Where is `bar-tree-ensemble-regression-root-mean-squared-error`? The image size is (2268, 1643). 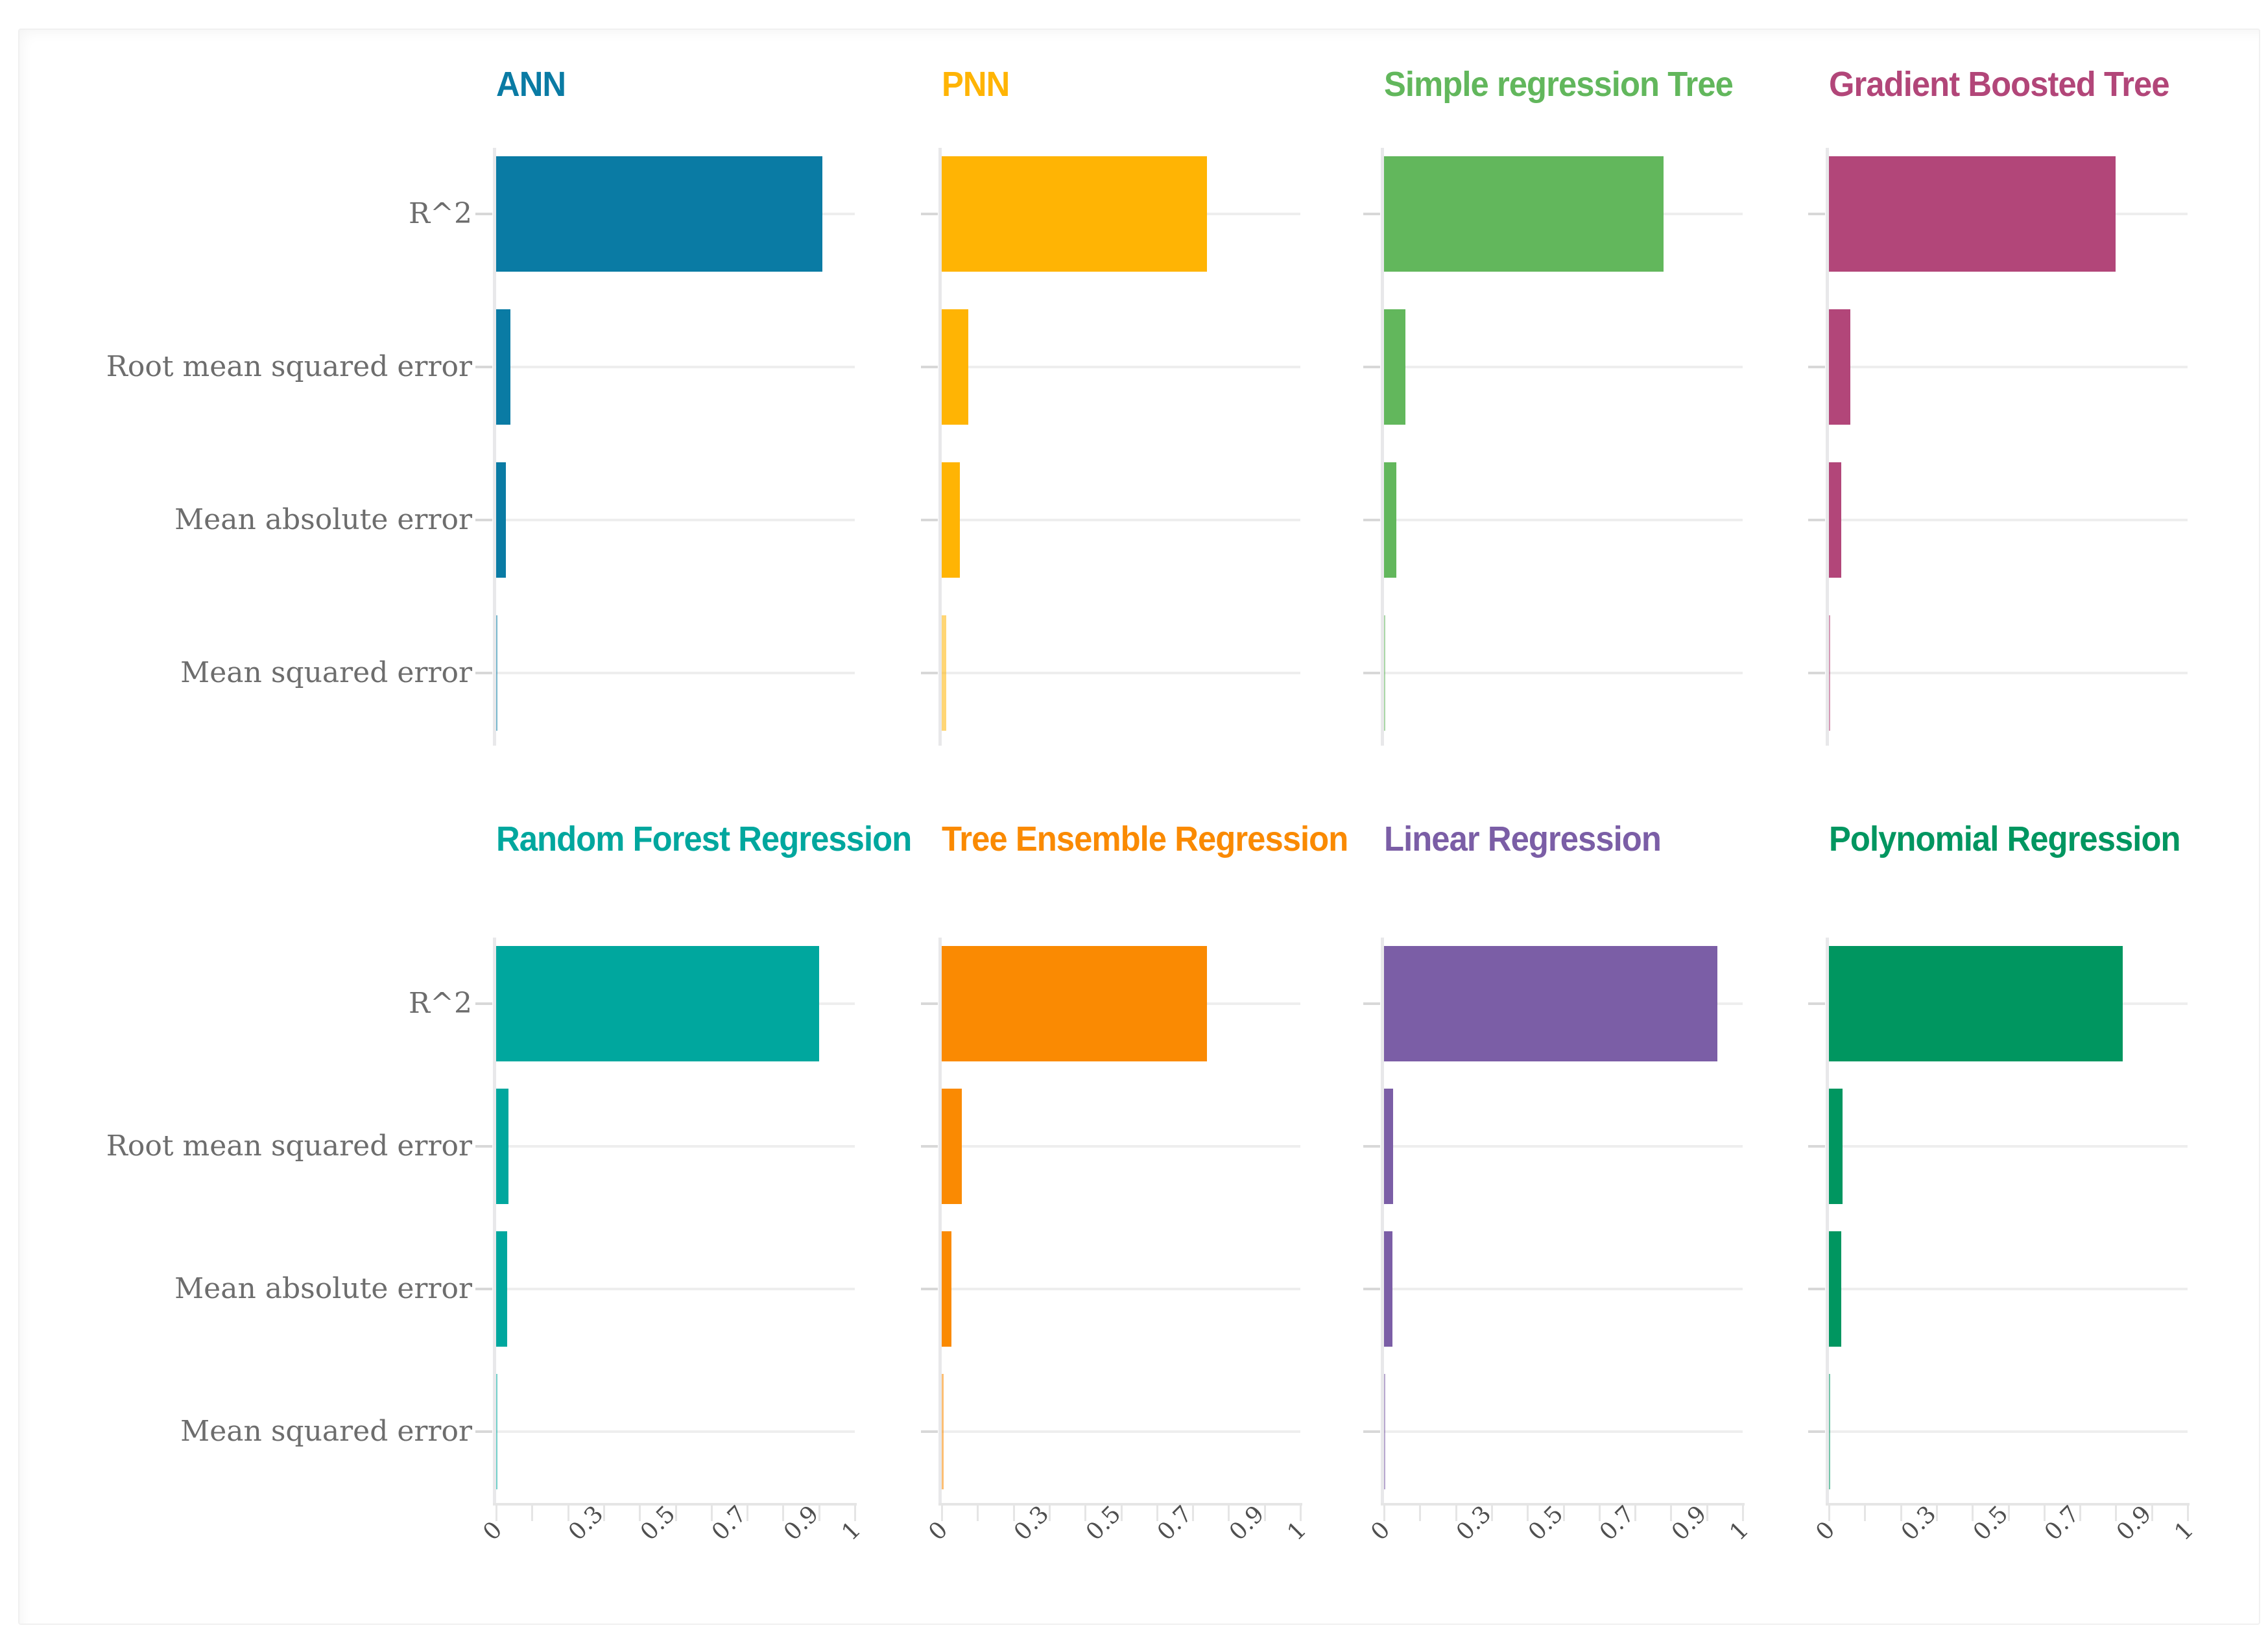 bar-tree-ensemble-regression-root-mean-squared-error is located at coordinates (952, 1146).